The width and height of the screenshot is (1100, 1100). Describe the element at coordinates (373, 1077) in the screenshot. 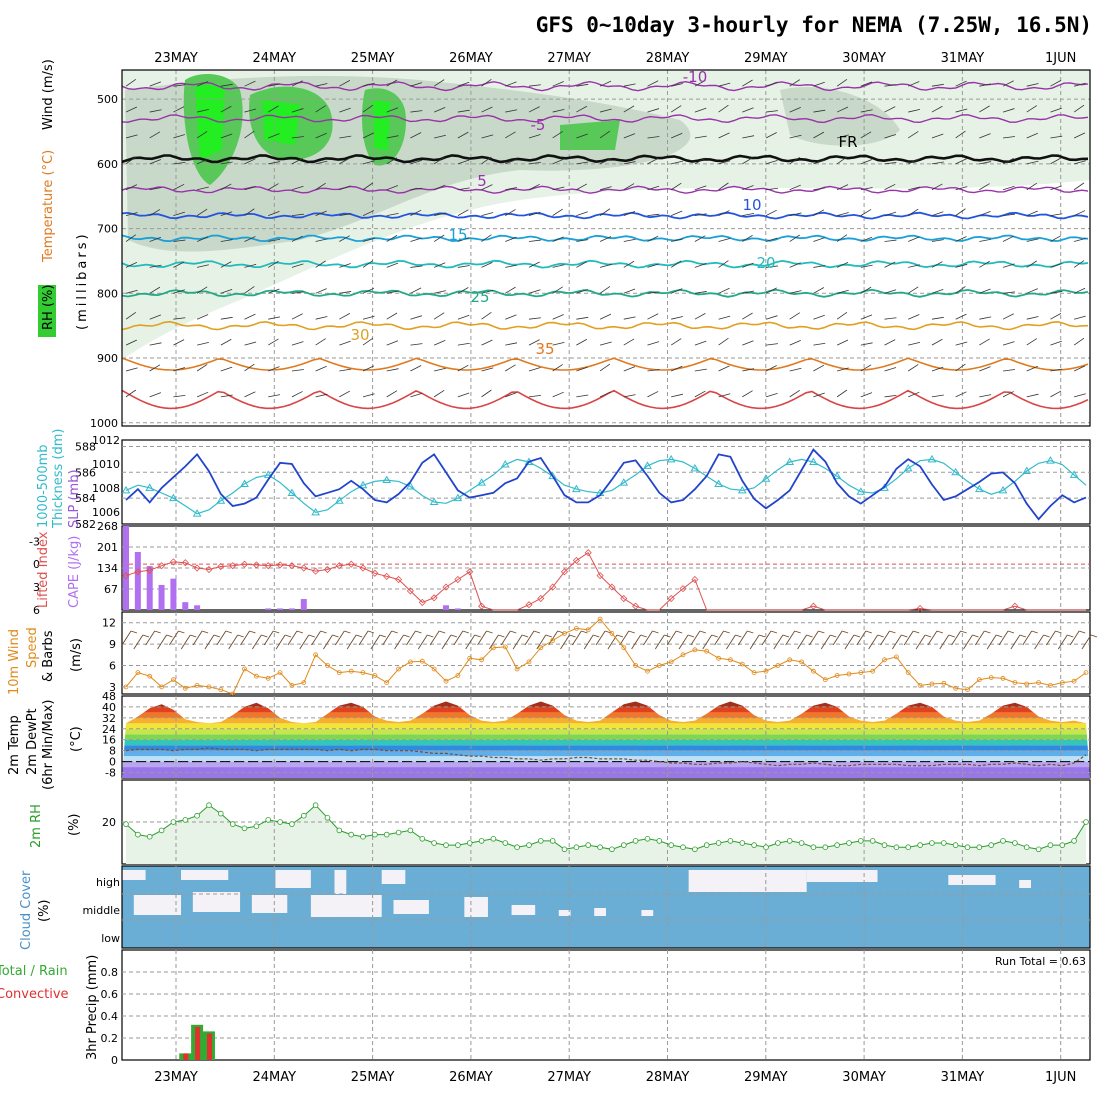

I see `day-label-bottom: 25MAY` at that location.